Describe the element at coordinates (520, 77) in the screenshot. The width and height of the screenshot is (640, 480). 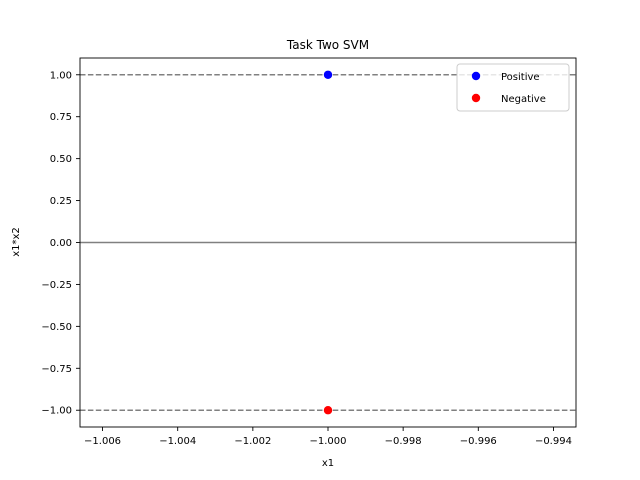
I see `legend-label-positive: Positive` at that location.